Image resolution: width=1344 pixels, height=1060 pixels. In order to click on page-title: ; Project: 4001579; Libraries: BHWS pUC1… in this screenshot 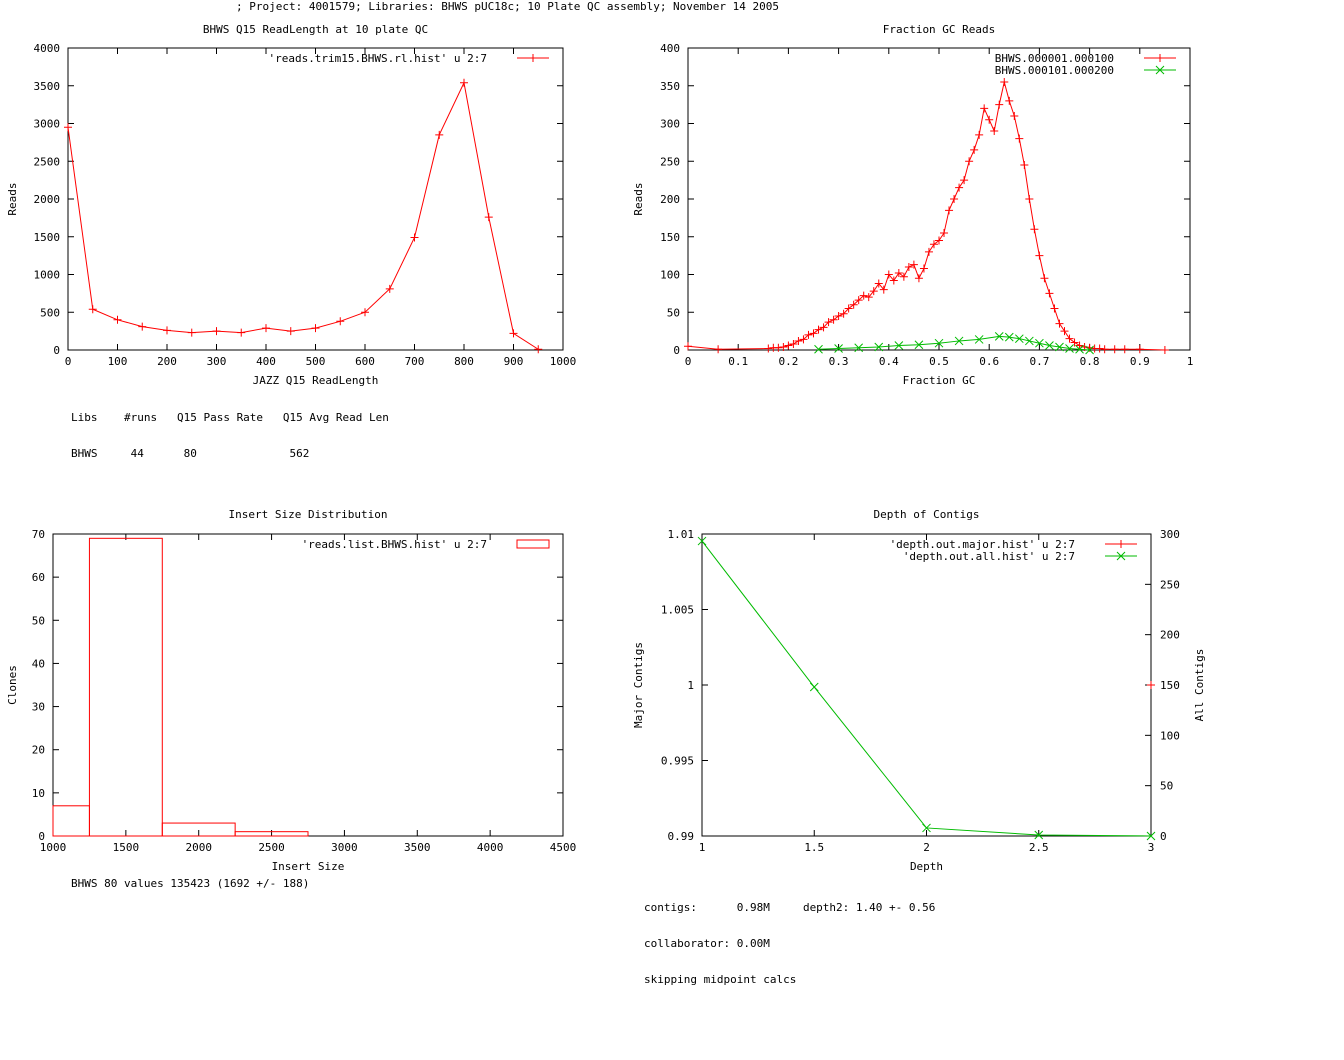, I will do `click(507, 6)`.